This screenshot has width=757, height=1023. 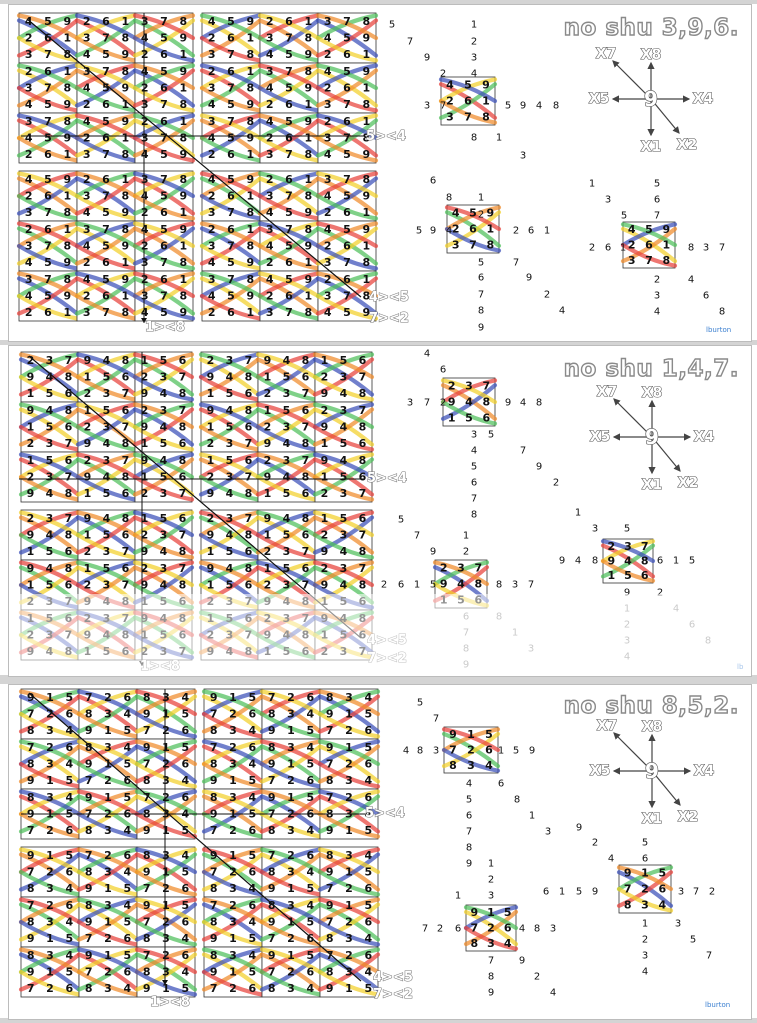 What do you see at coordinates (384, 585) in the screenshot?
I see `sequence-number: 2` at bounding box center [384, 585].